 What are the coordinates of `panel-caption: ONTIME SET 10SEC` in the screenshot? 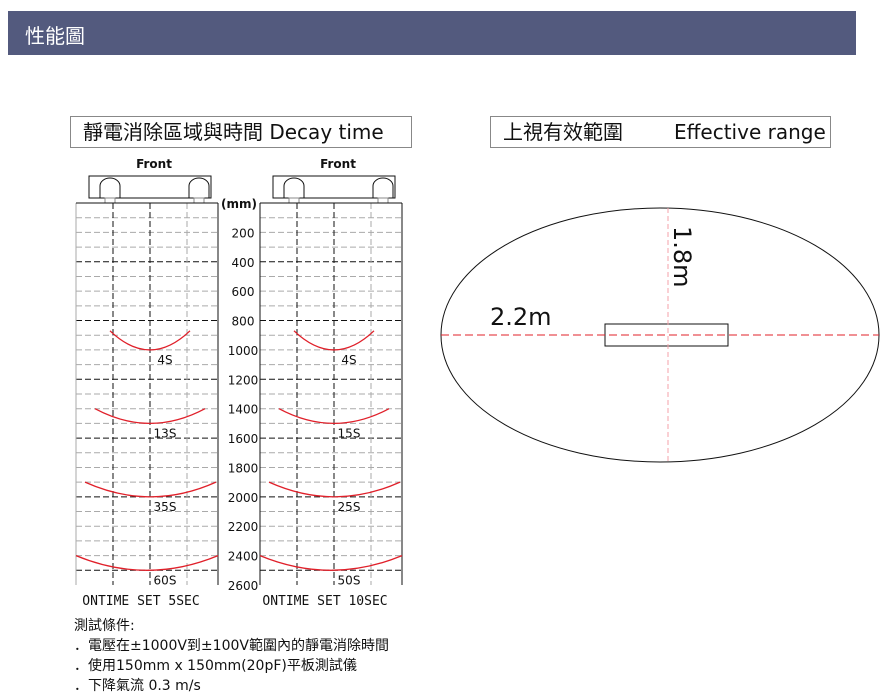 It's located at (324, 601).